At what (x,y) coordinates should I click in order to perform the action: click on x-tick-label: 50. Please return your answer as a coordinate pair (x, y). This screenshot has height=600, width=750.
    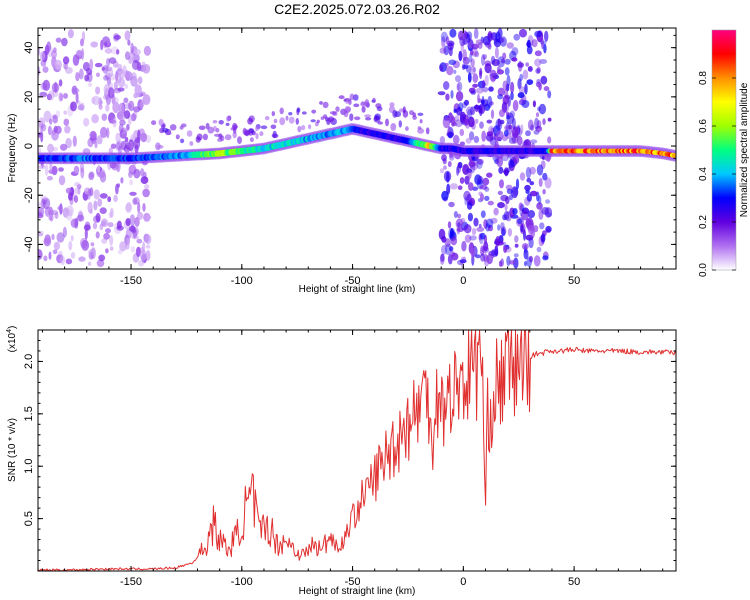
    Looking at the image, I should click on (574, 281).